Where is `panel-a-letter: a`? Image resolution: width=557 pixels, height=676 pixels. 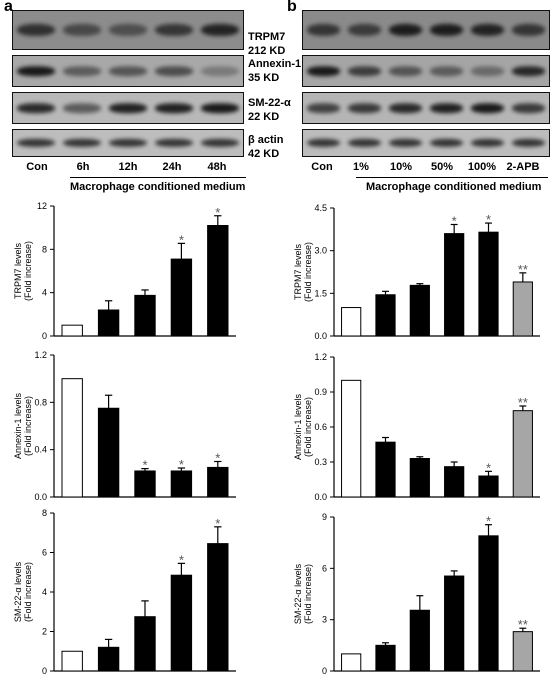
panel-a-letter: a is located at coordinates (8, 7).